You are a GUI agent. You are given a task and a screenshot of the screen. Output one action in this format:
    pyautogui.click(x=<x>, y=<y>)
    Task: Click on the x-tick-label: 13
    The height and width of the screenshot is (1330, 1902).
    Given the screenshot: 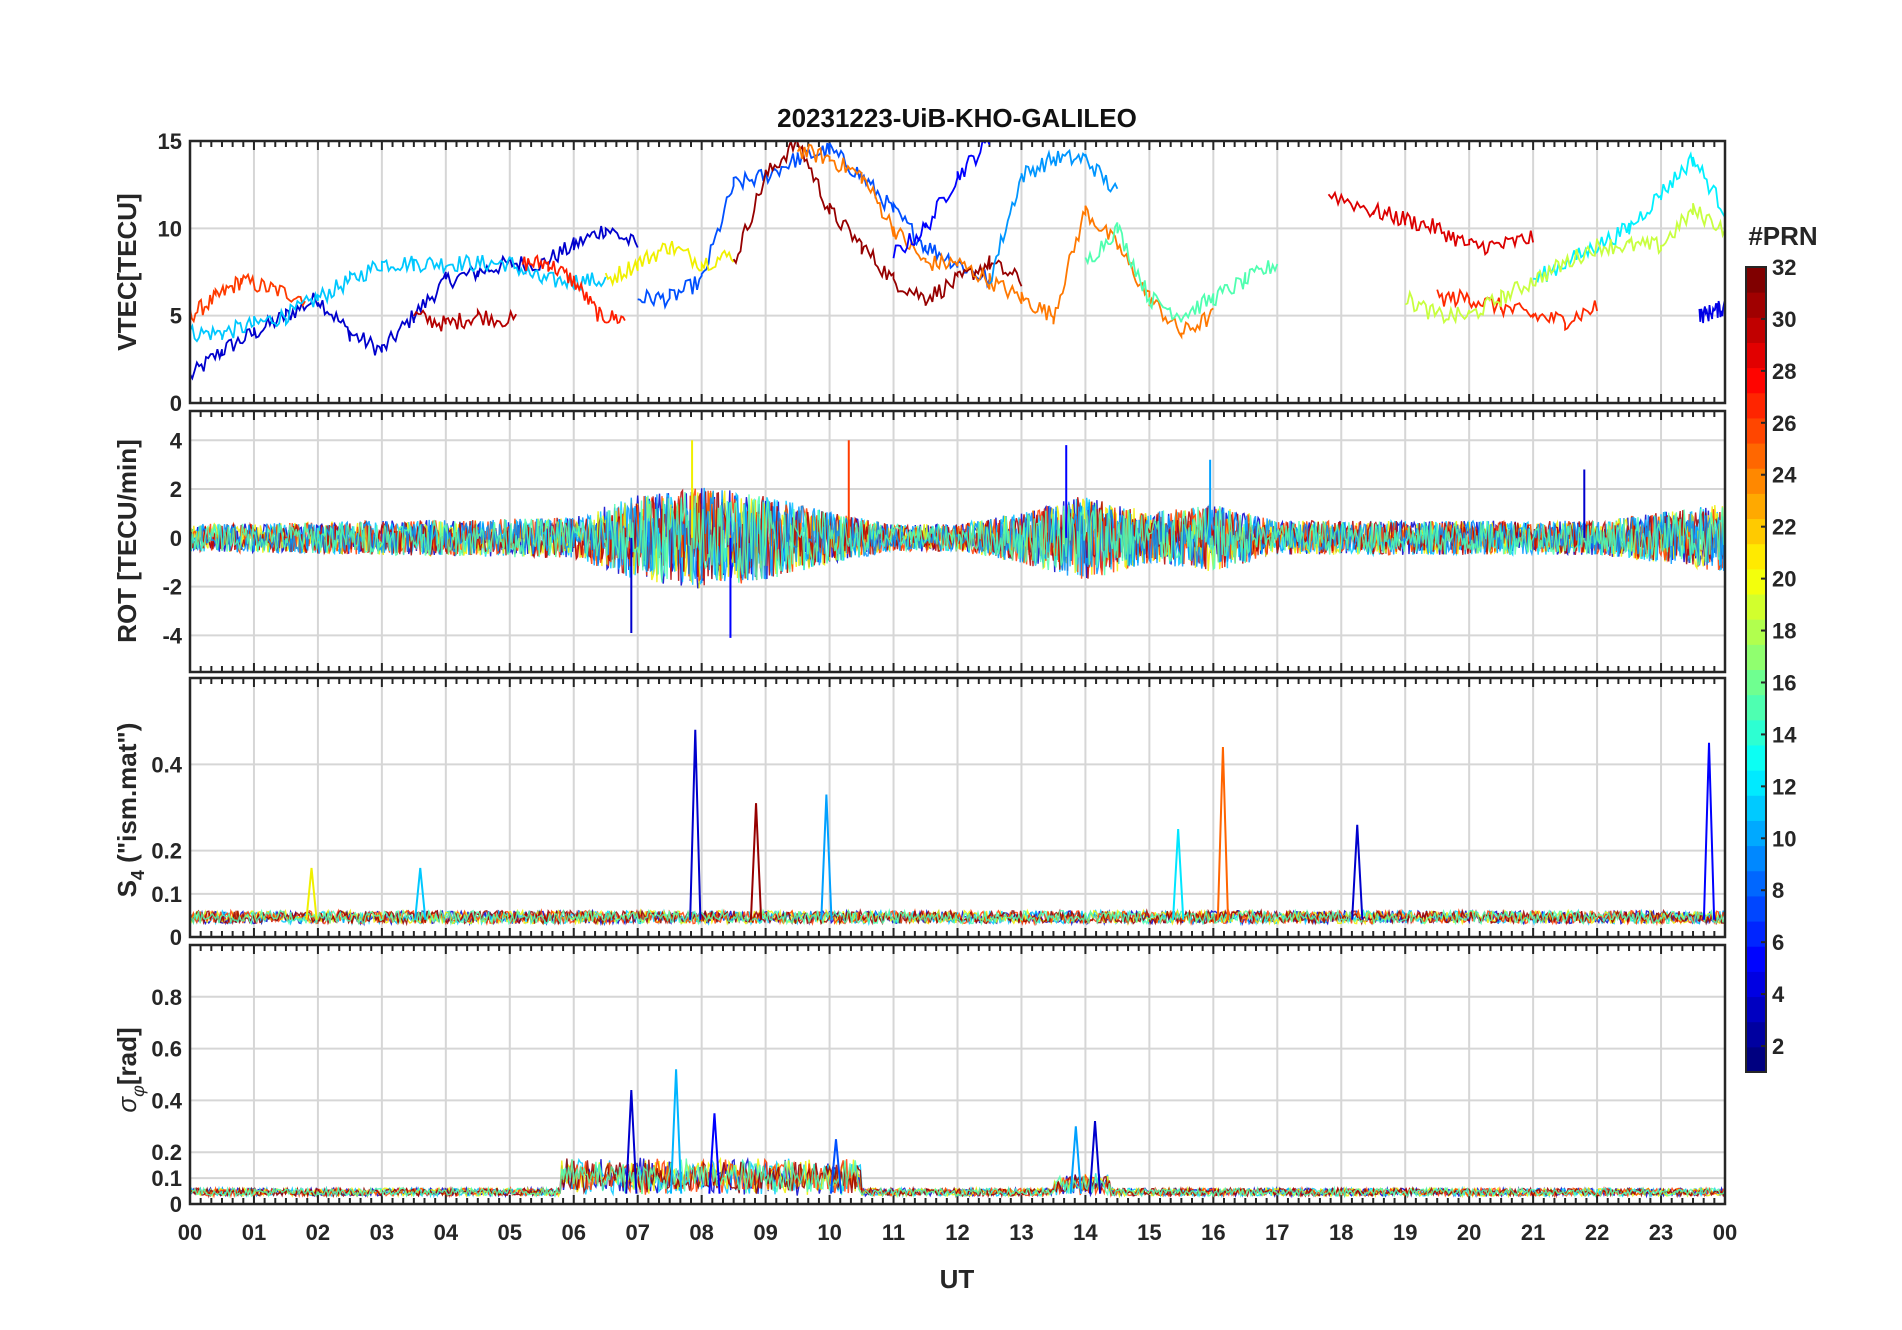 What is the action you would take?
    pyautogui.click(x=1021, y=1232)
    